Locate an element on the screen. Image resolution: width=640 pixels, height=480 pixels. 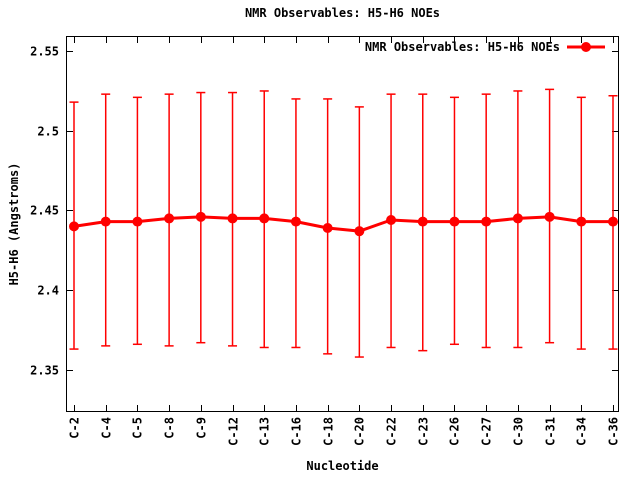
y-tick-label: 2.45 is located at coordinates (44, 211).